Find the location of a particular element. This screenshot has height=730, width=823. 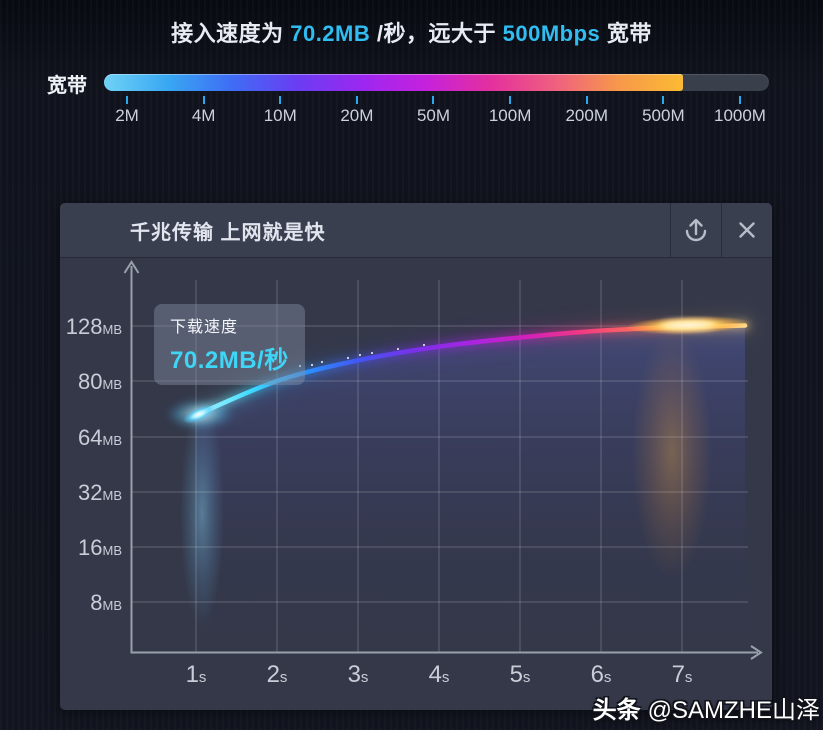

bandwidth-gauge-fill is located at coordinates (393, 82).